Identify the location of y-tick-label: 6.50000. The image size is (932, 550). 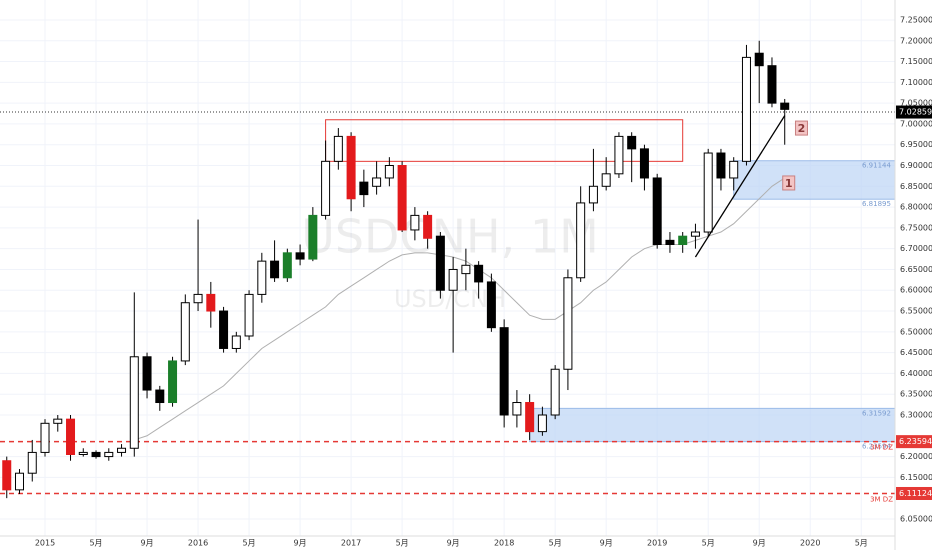
(916, 331).